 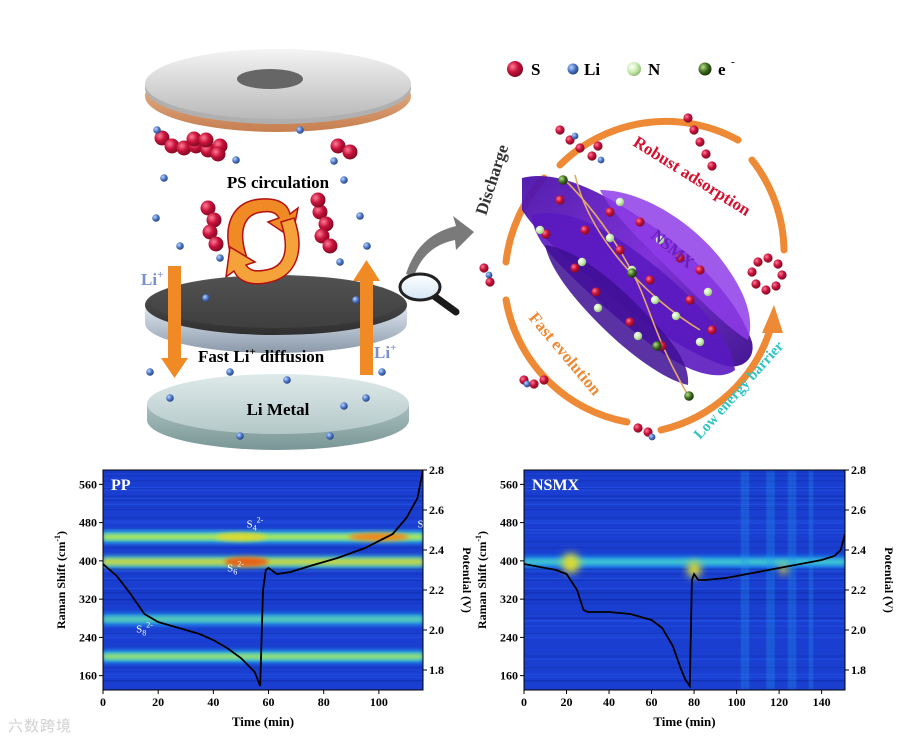 I want to click on nsmx-nanosheets, so click(x=637, y=285).